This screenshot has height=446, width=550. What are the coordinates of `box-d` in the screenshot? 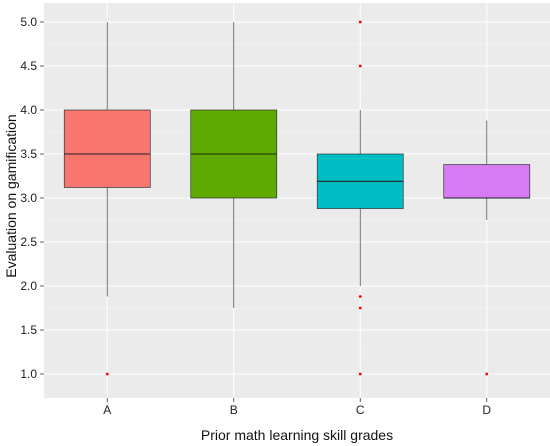 It's located at (487, 248).